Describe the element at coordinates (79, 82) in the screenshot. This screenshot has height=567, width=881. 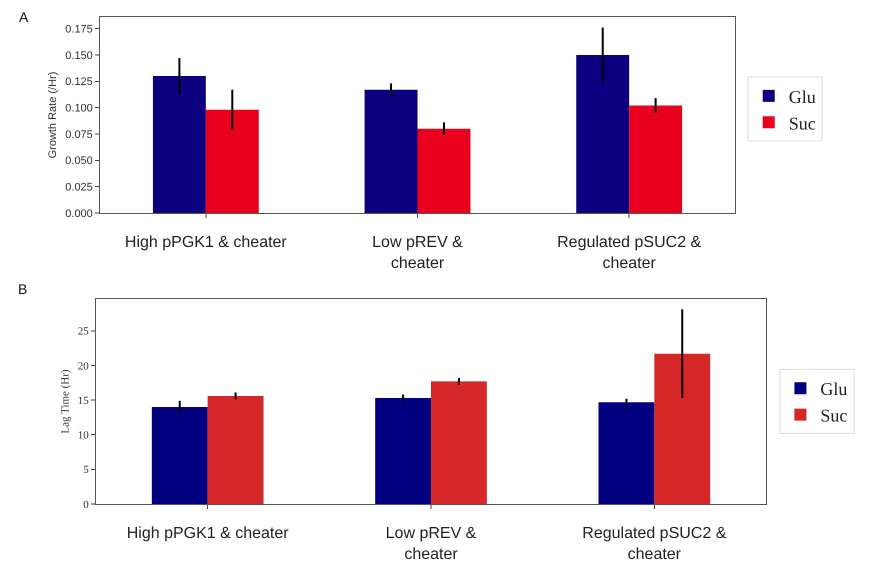
I see `y-tick-label: 0.125` at that location.